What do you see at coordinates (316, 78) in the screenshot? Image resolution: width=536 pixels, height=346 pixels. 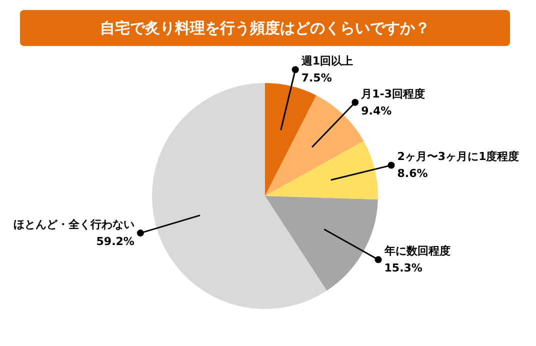 I see `data-label: 7.5%` at bounding box center [316, 78].